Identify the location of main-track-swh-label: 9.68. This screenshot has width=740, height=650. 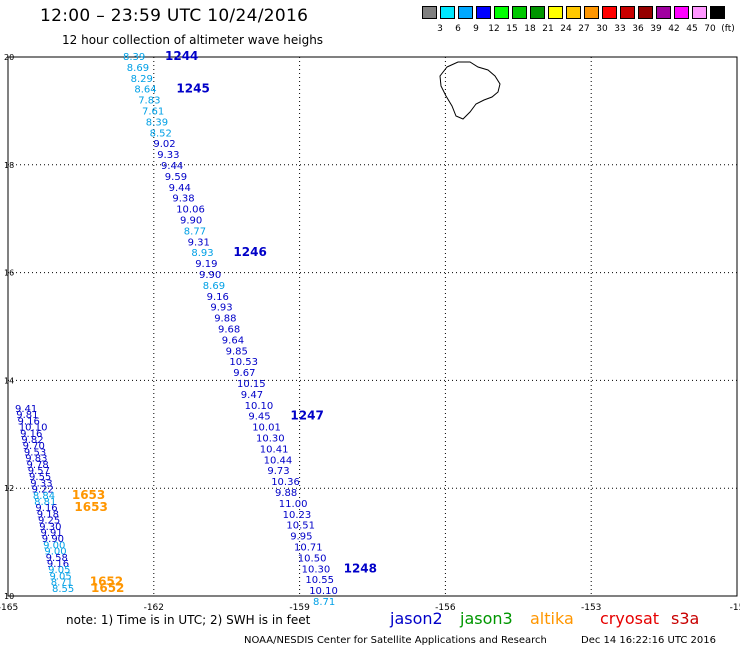
(229, 330).